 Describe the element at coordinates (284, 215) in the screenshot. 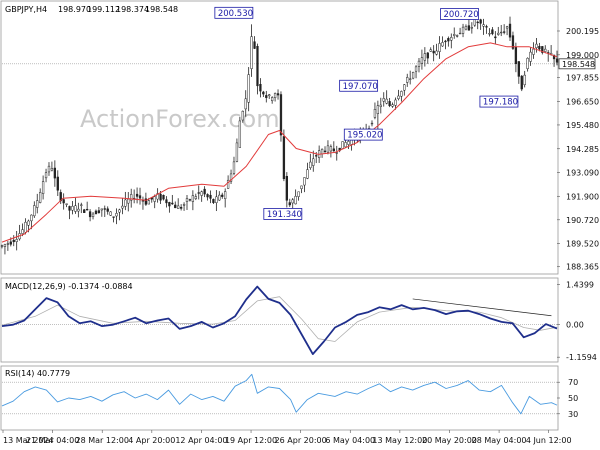

I see `annotation-label: 191.340` at that location.